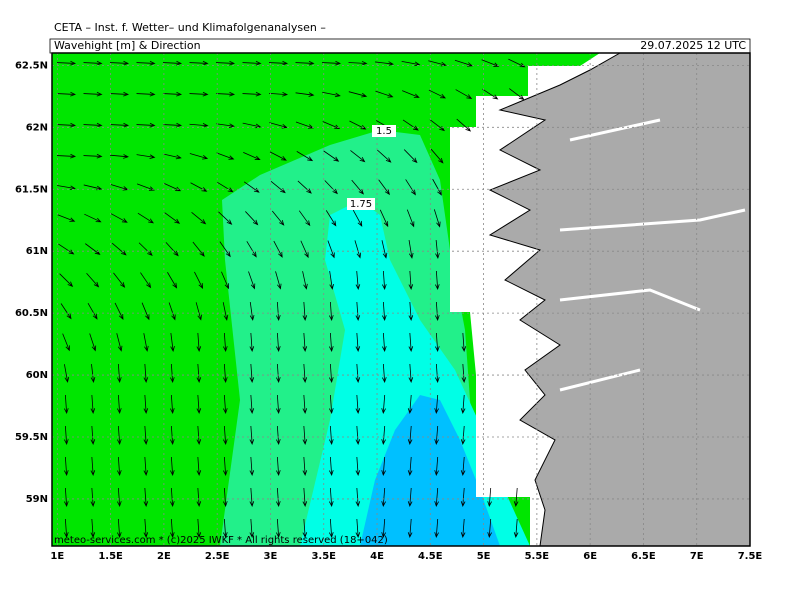  What do you see at coordinates (384, 131) in the screenshot?
I see `contour-label: 1.5` at bounding box center [384, 131].